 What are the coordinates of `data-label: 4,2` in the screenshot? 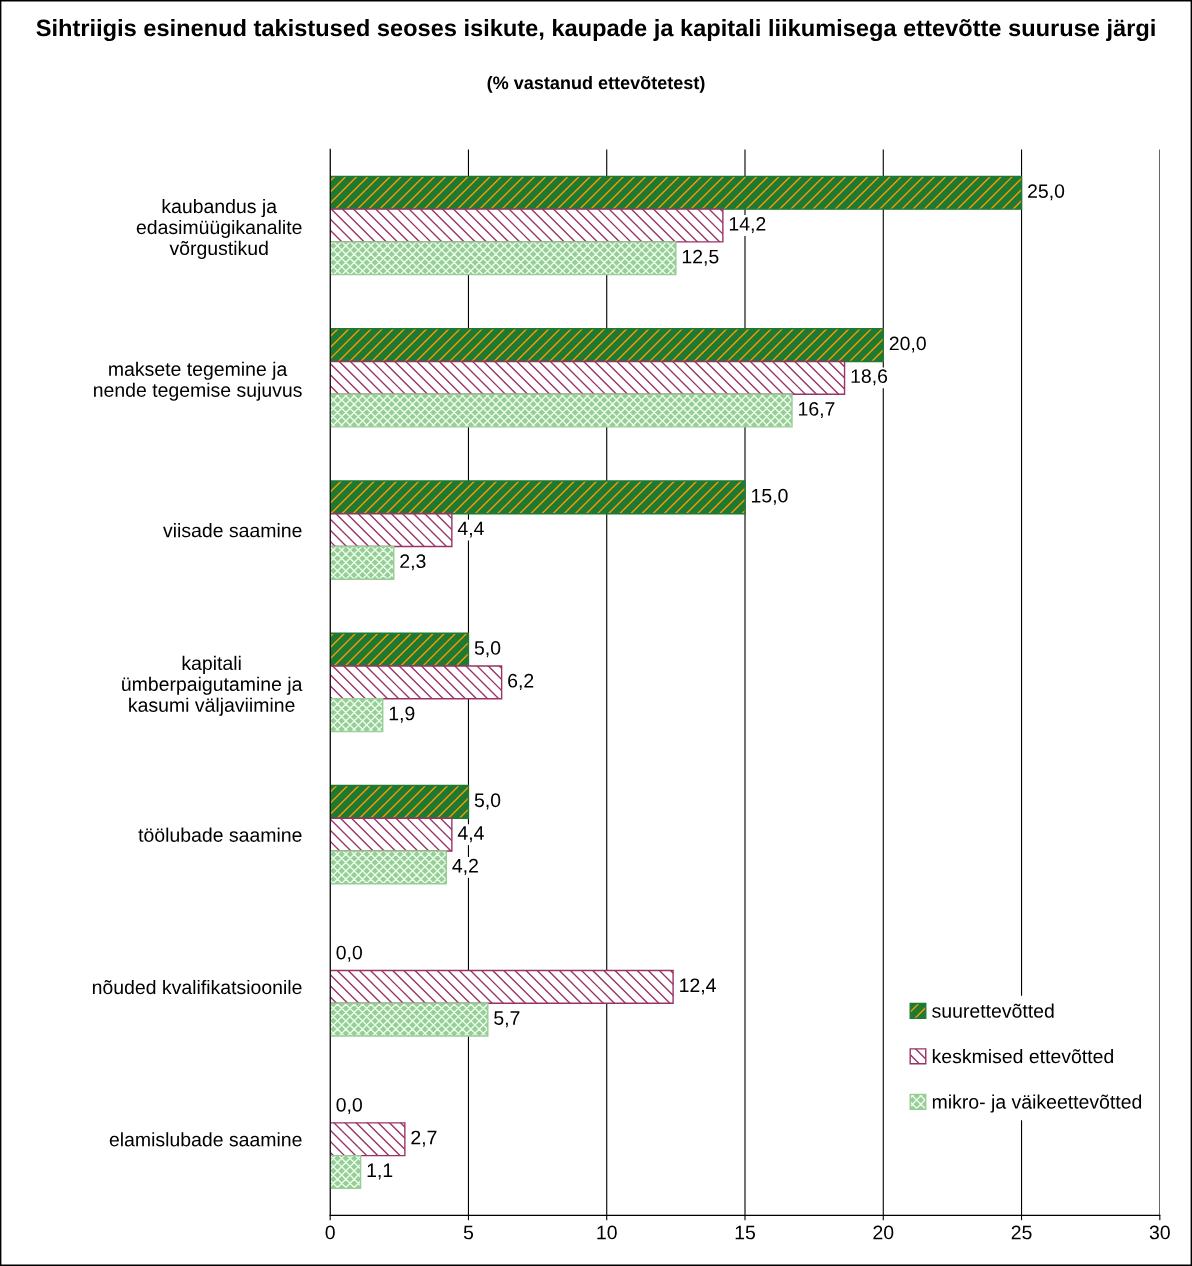 It's located at (465, 866).